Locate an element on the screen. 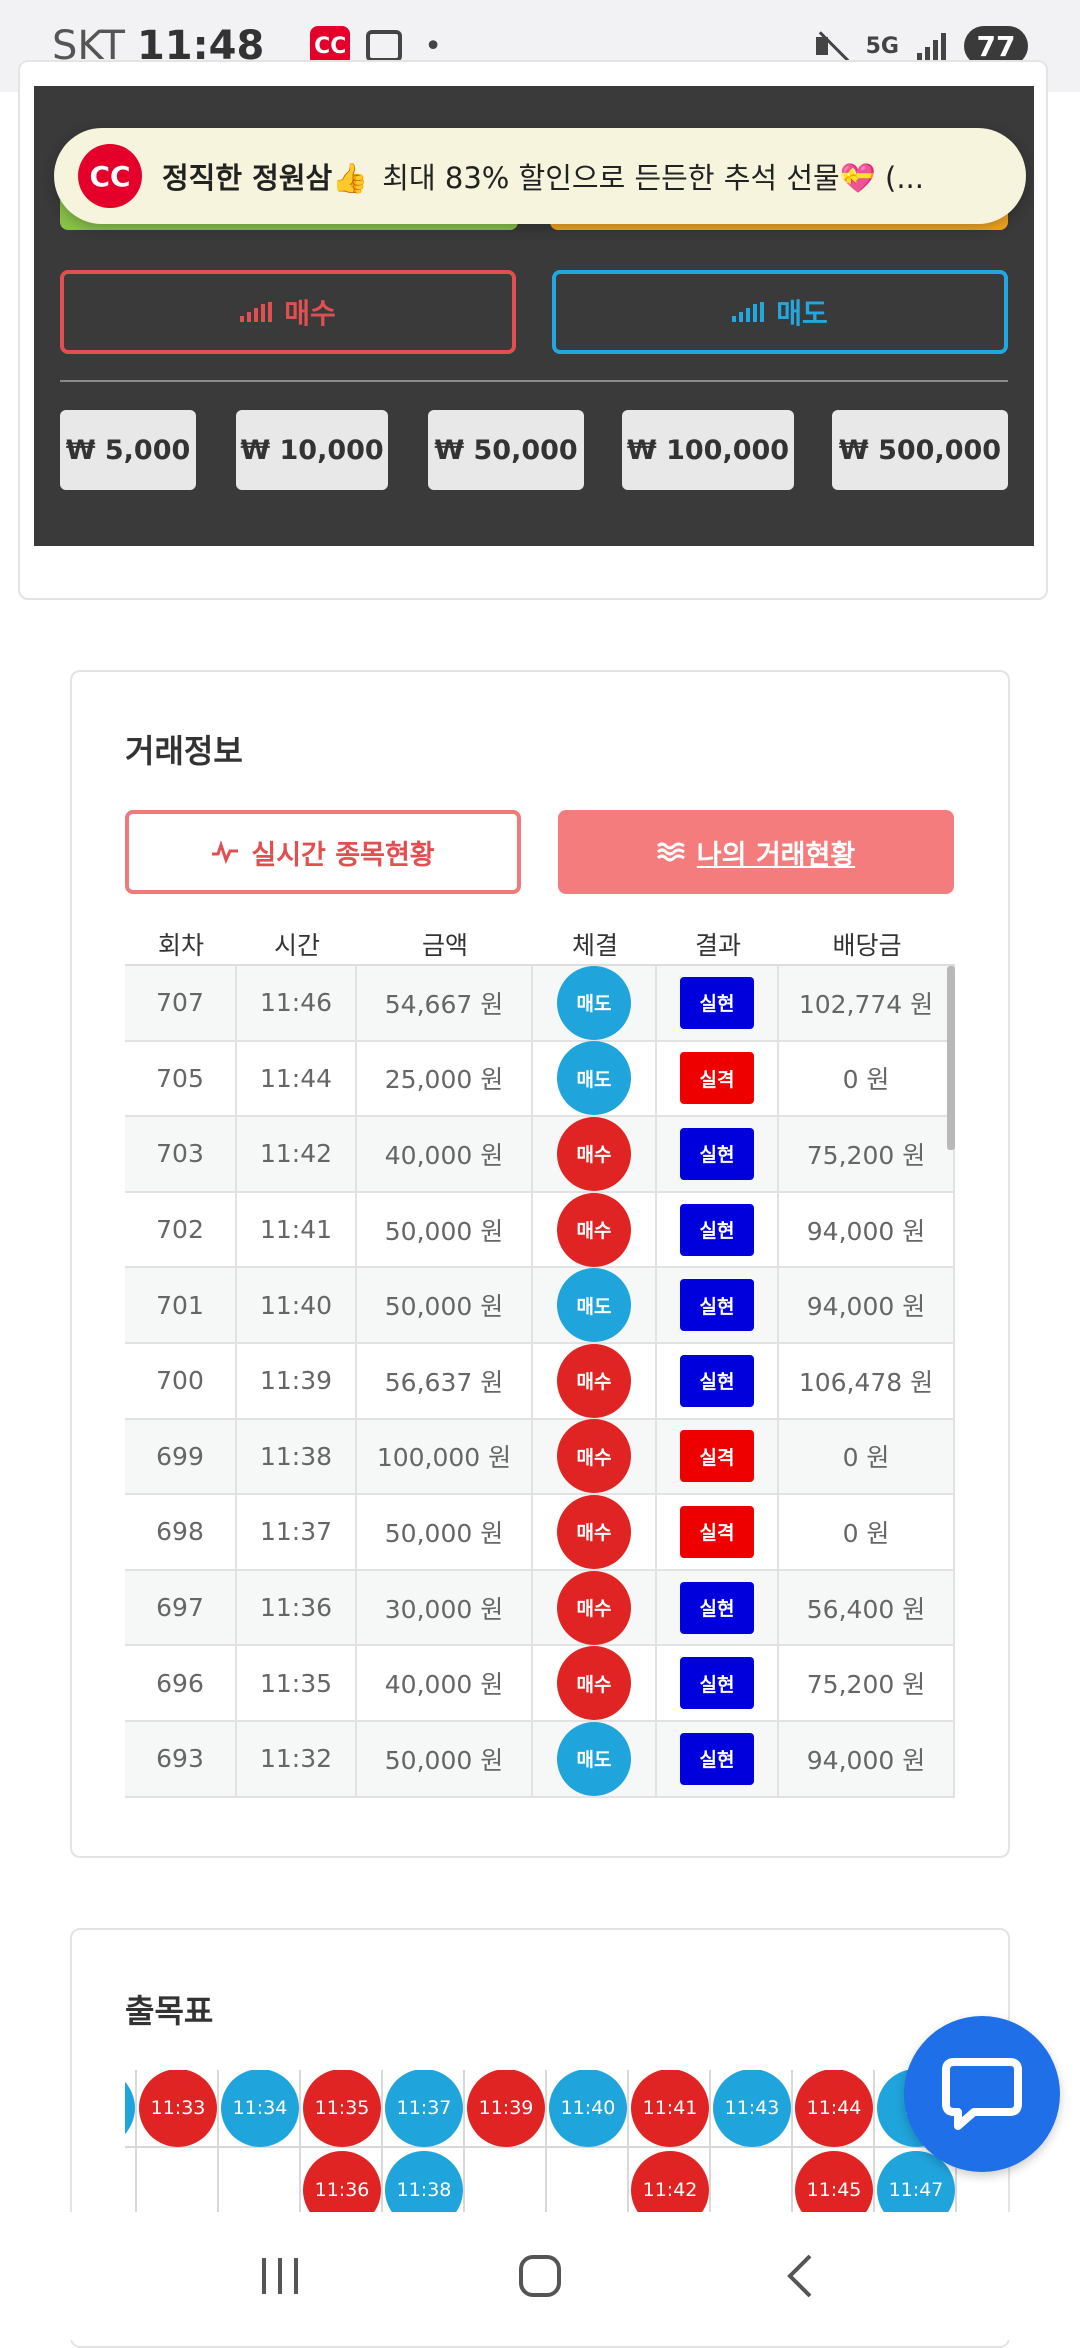 This screenshot has height=2348, width=1080. board-buy-marker: 11:41 is located at coordinates (670, 2108).